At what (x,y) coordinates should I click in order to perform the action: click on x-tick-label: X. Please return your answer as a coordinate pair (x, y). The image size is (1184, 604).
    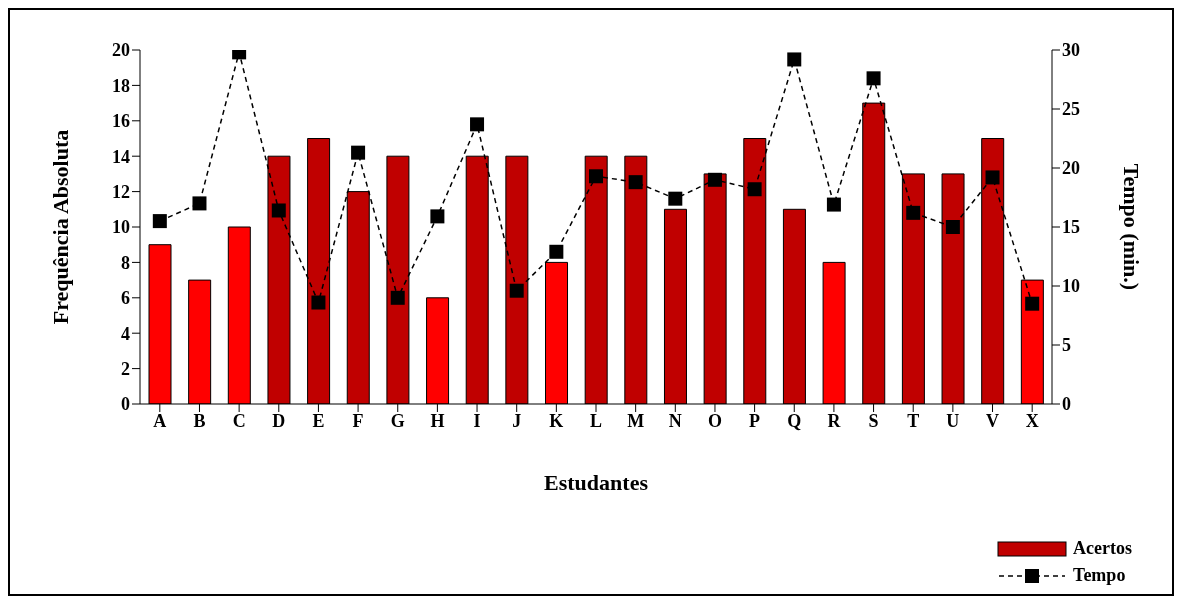
    Looking at the image, I should click on (1032, 420).